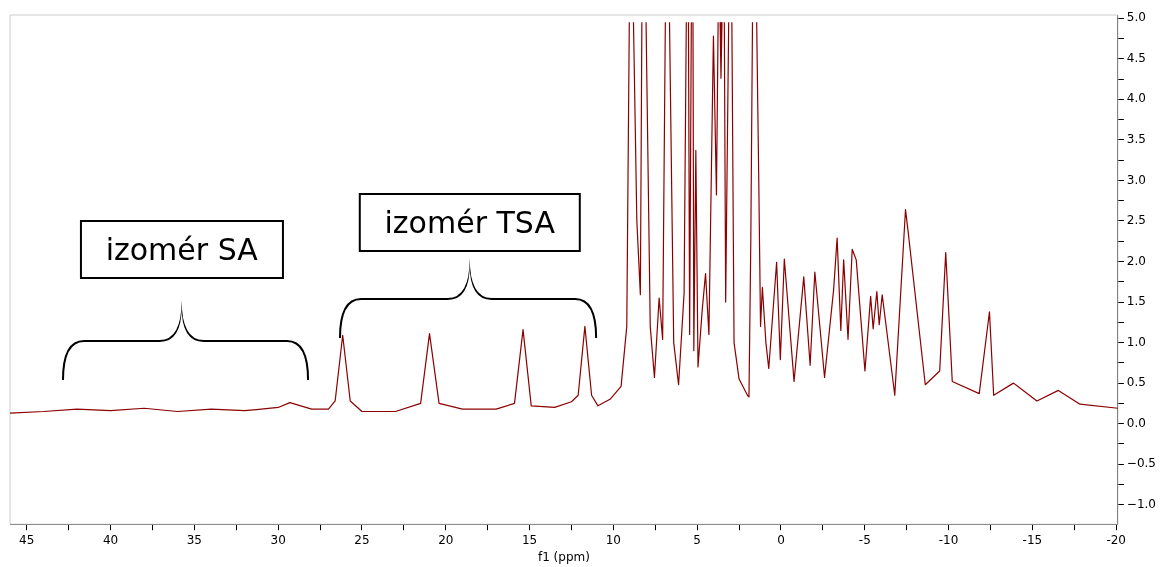 The image size is (1165, 567). I want to click on x-tick-label: 45, so click(27, 539).